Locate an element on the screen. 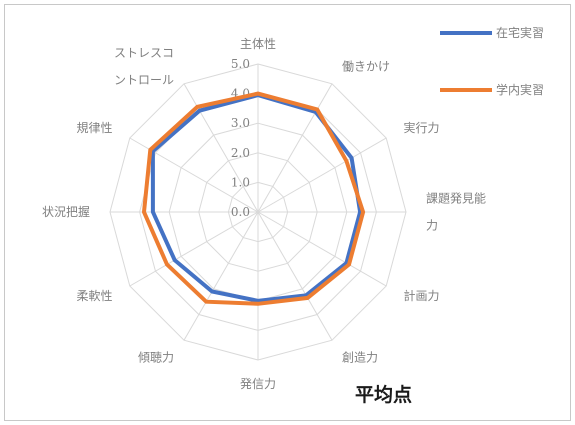 This screenshot has height=425, width=575. radial-tick-label: 3.0 is located at coordinates (240, 123).